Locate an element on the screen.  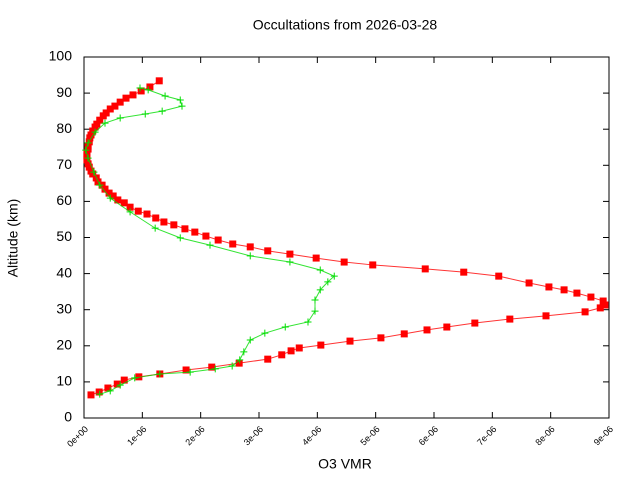
y-tick-label: 80 is located at coordinates (64, 128).